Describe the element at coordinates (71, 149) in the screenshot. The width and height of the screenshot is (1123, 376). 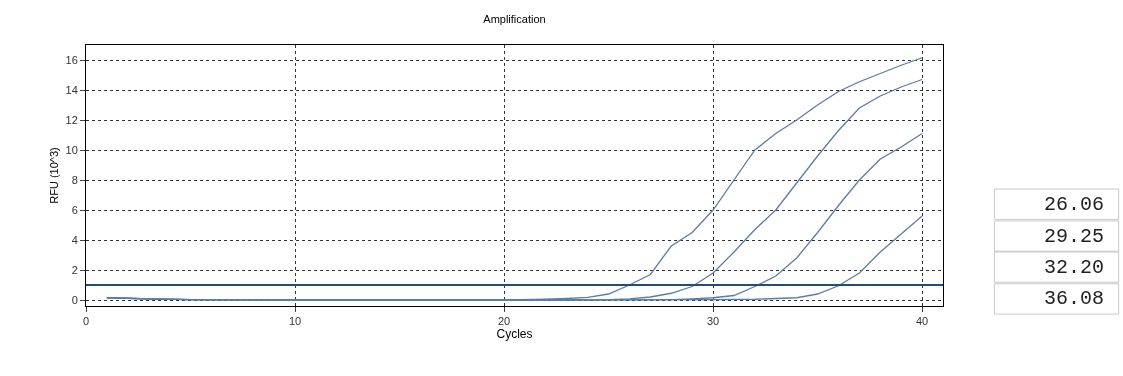
I see `y-tick-label: 10` at that location.